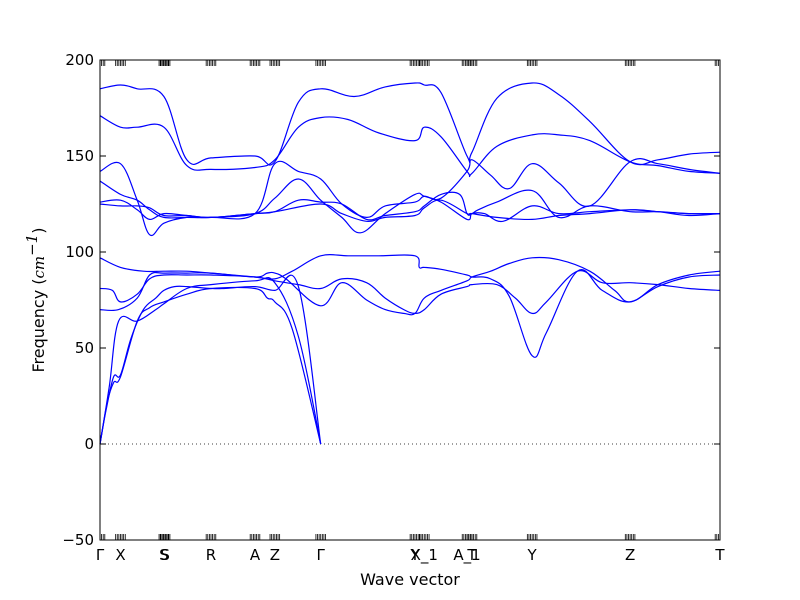 The image size is (800, 600). Describe the element at coordinates (38, 326) in the screenshot. I see `y-axis-label-prefix: Frequency (` at that location.